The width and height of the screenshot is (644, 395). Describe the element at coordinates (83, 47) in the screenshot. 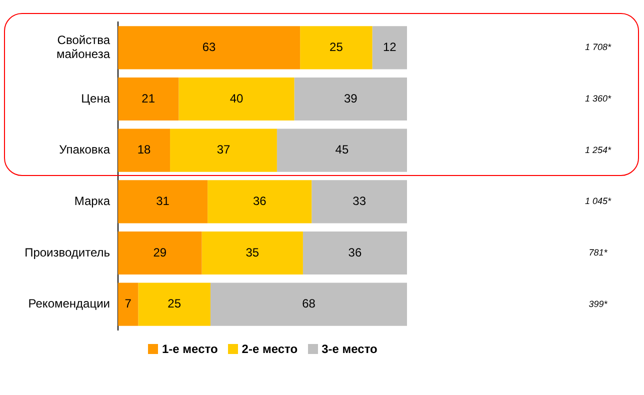

I see `y-tick-label: Свойства майонеза` at that location.